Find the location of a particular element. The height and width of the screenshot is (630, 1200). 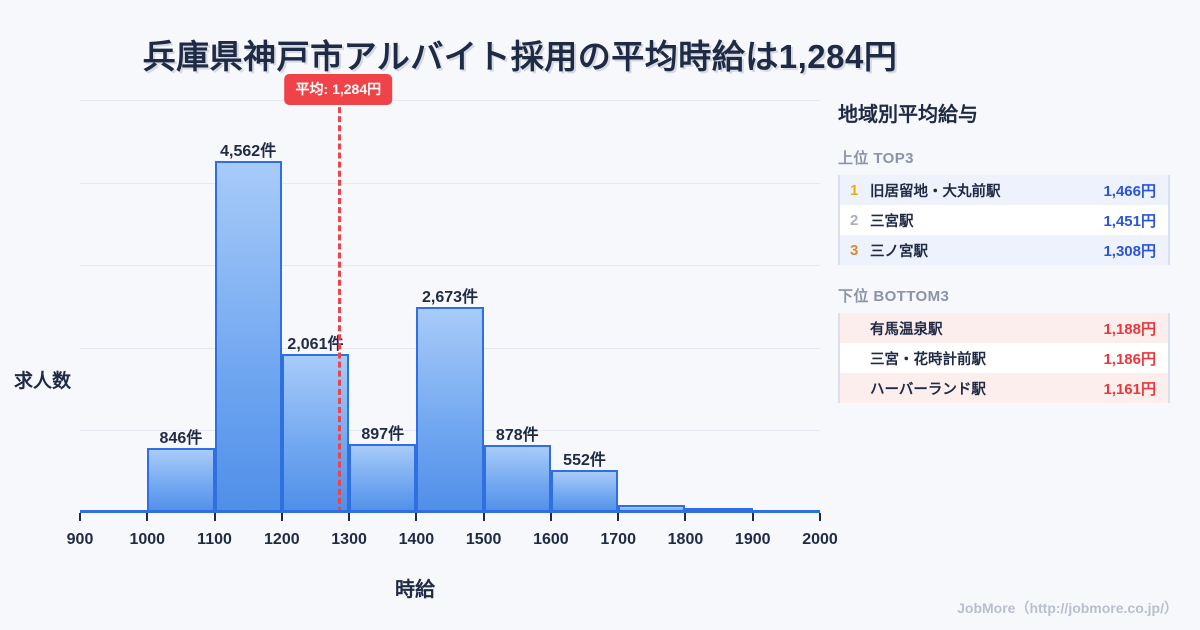

x-tick-label: 1000 is located at coordinates (147, 539).